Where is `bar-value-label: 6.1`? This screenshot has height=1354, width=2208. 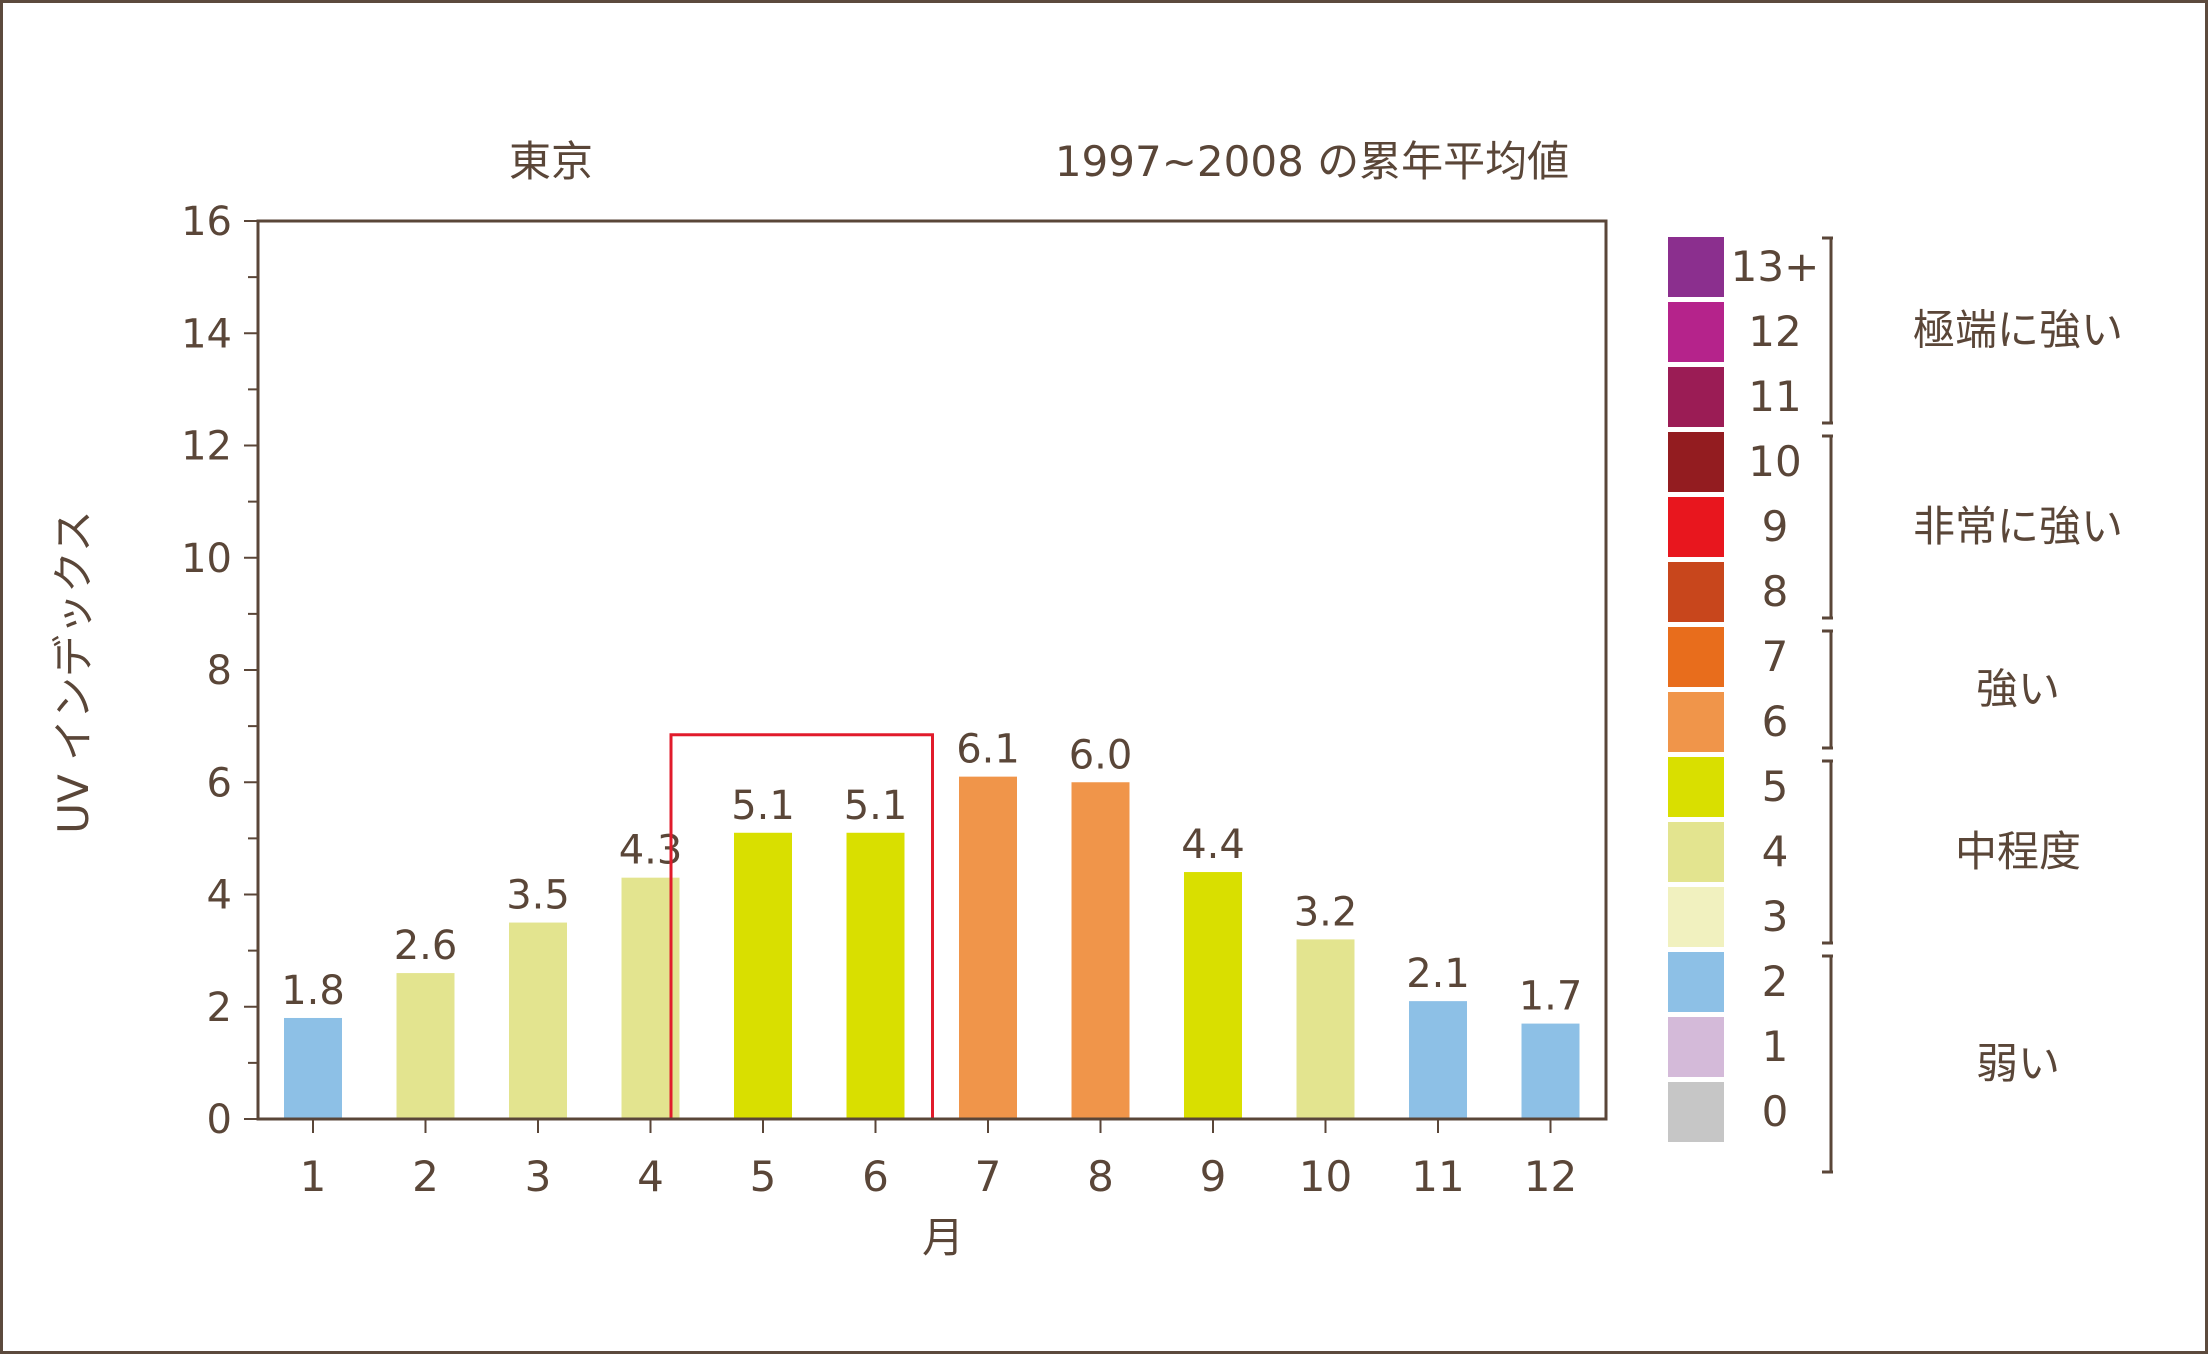
bar-value-label: 6.1 is located at coordinates (988, 750).